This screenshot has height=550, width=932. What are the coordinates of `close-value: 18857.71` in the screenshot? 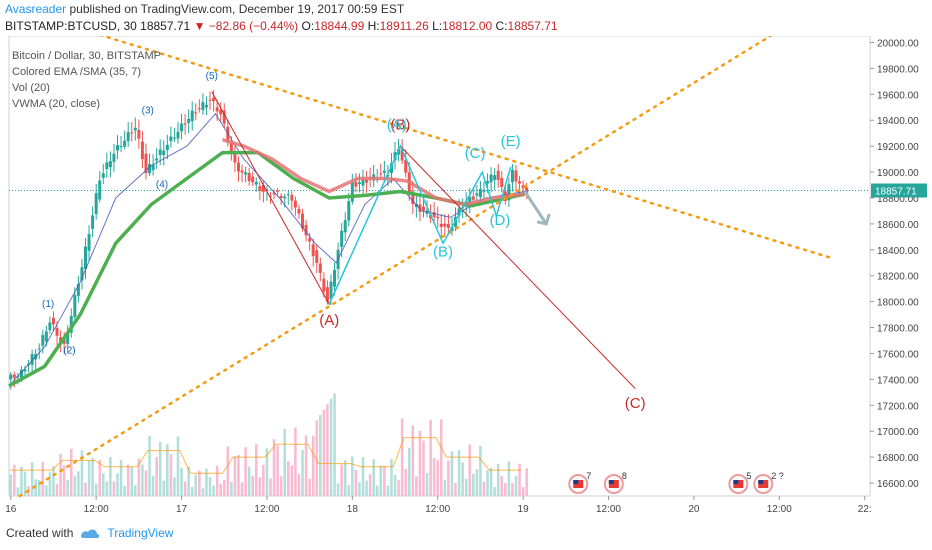 It's located at (532, 26).